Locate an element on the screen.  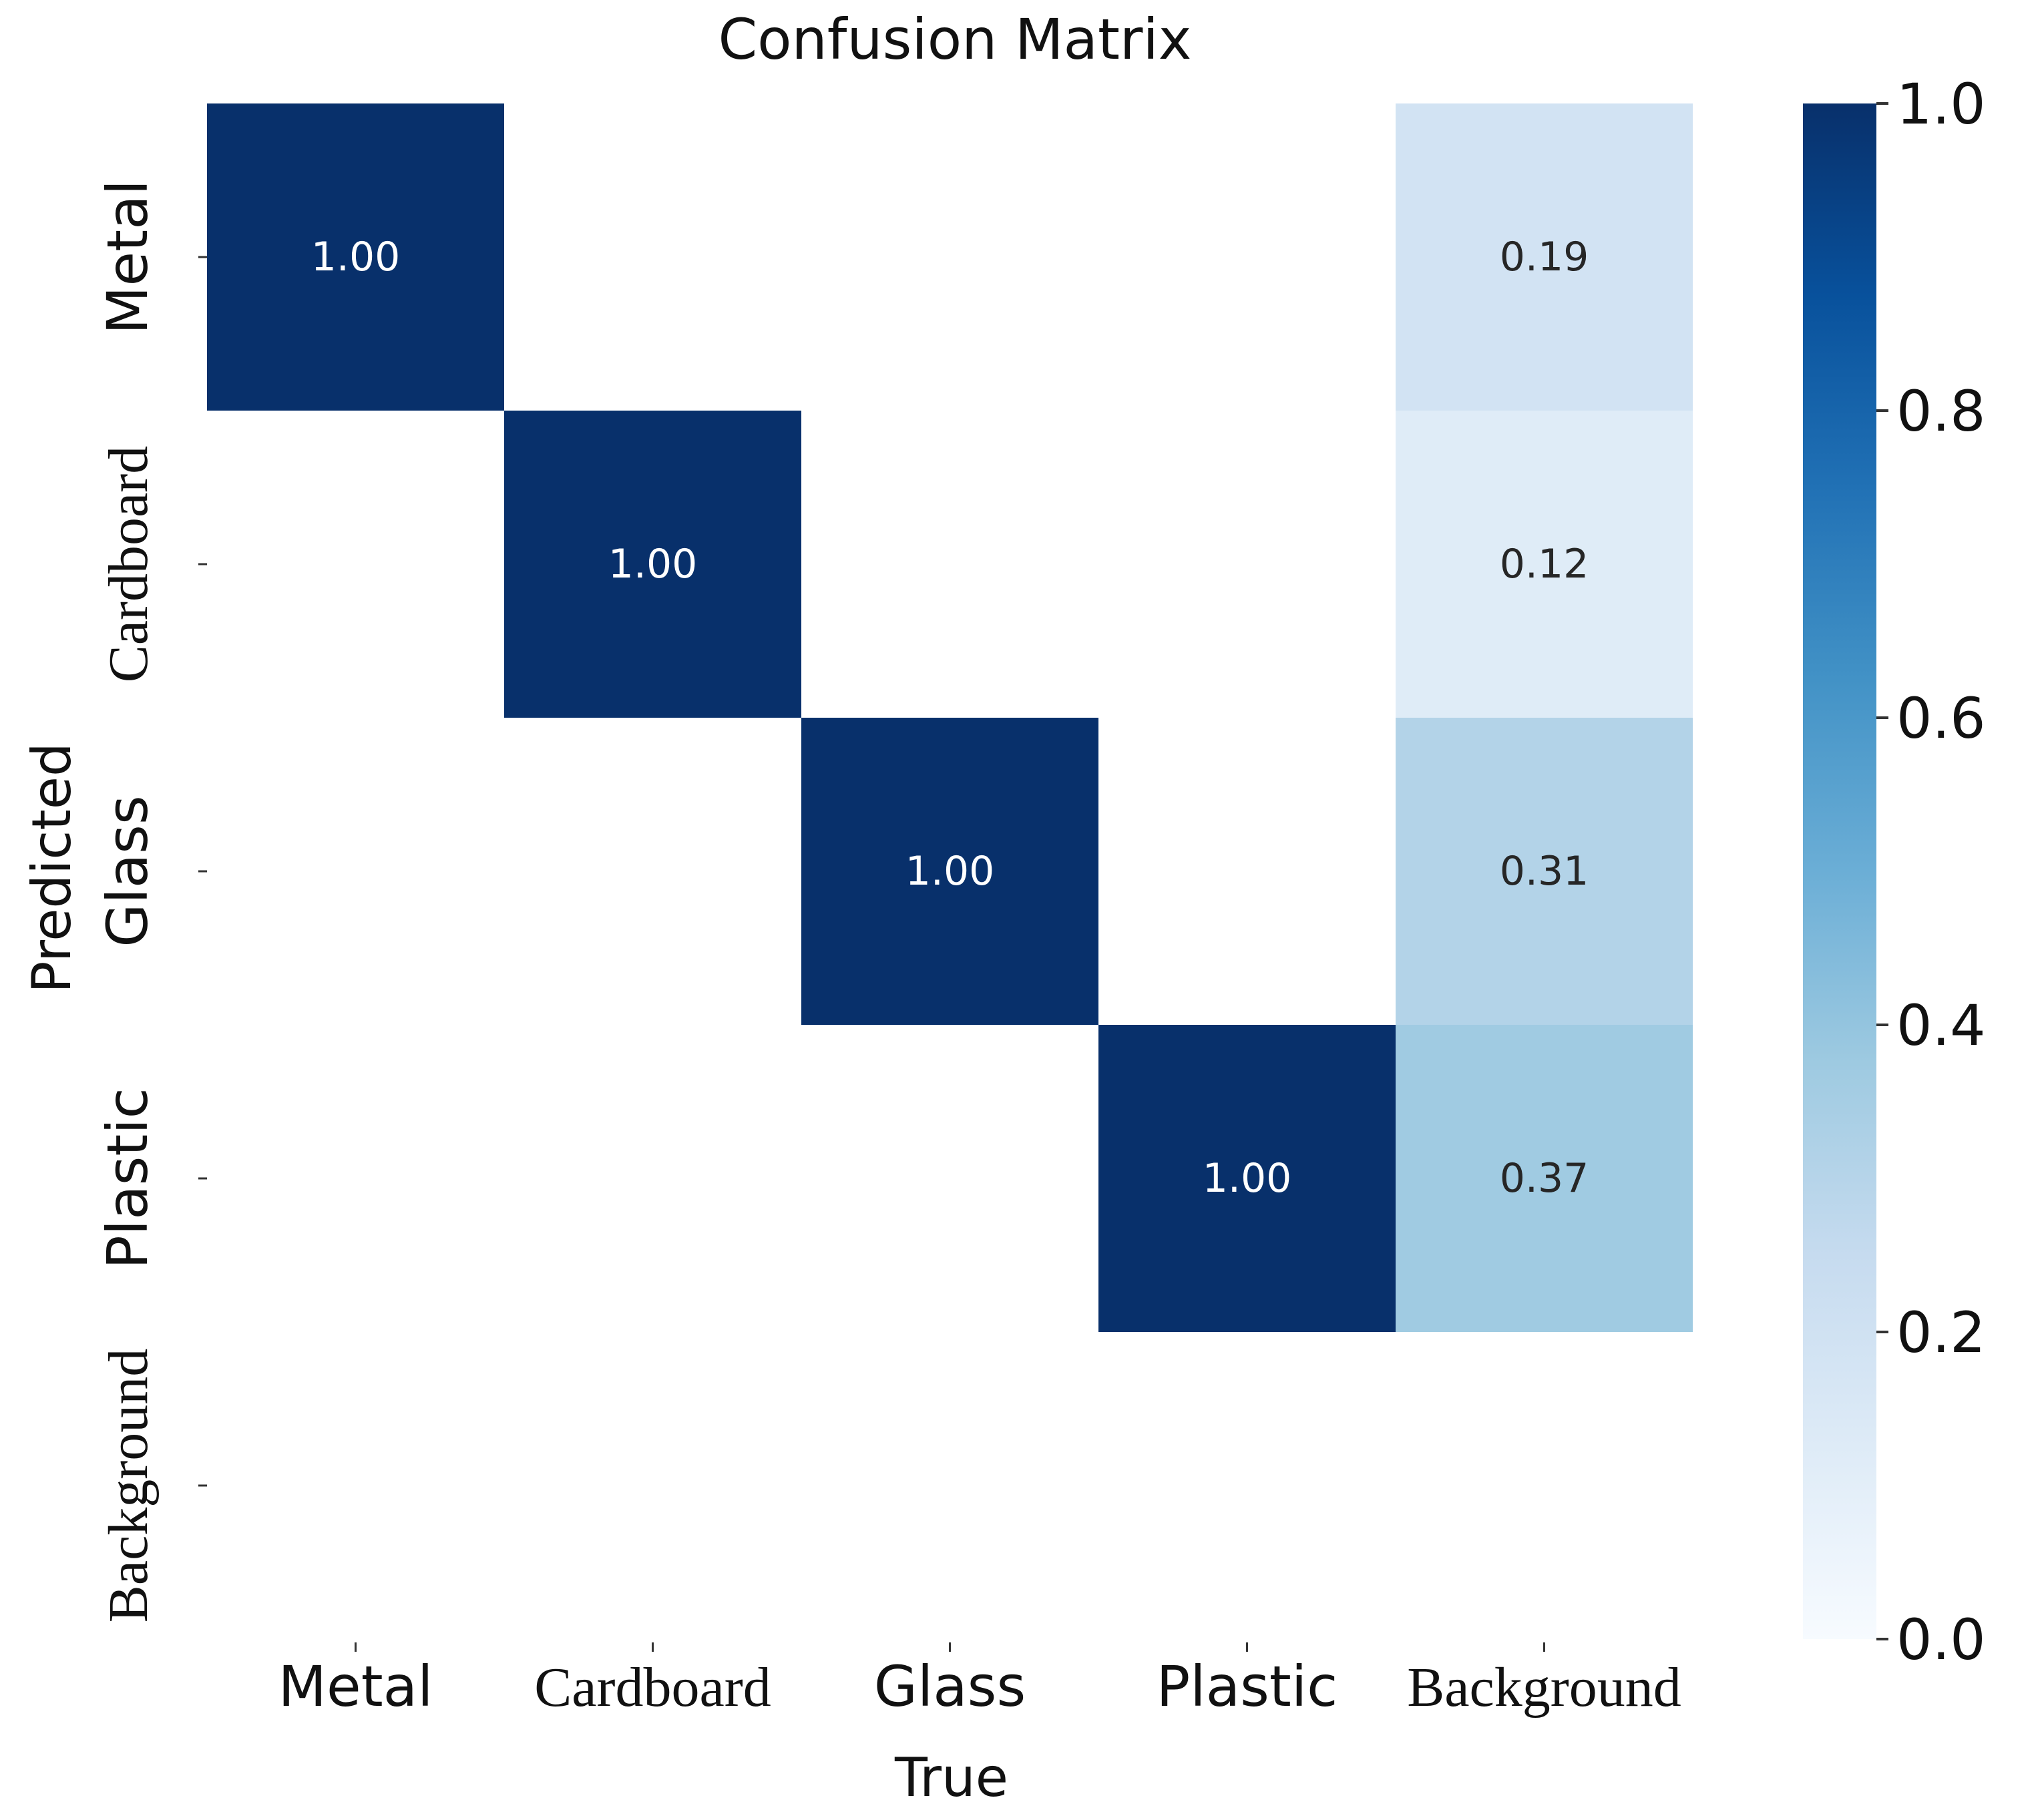
colorbar-ticks: 0.0 0.2 0.4 0.6 0.8 1.0 is located at coordinates (1931, 871).